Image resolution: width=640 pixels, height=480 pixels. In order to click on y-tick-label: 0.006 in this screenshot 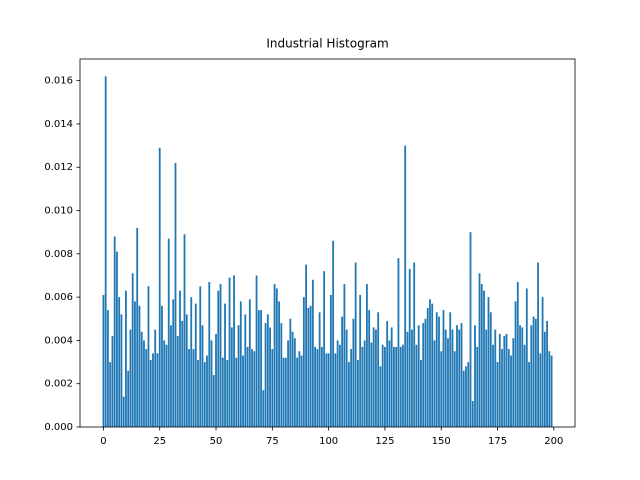, I will do `click(58, 297)`.